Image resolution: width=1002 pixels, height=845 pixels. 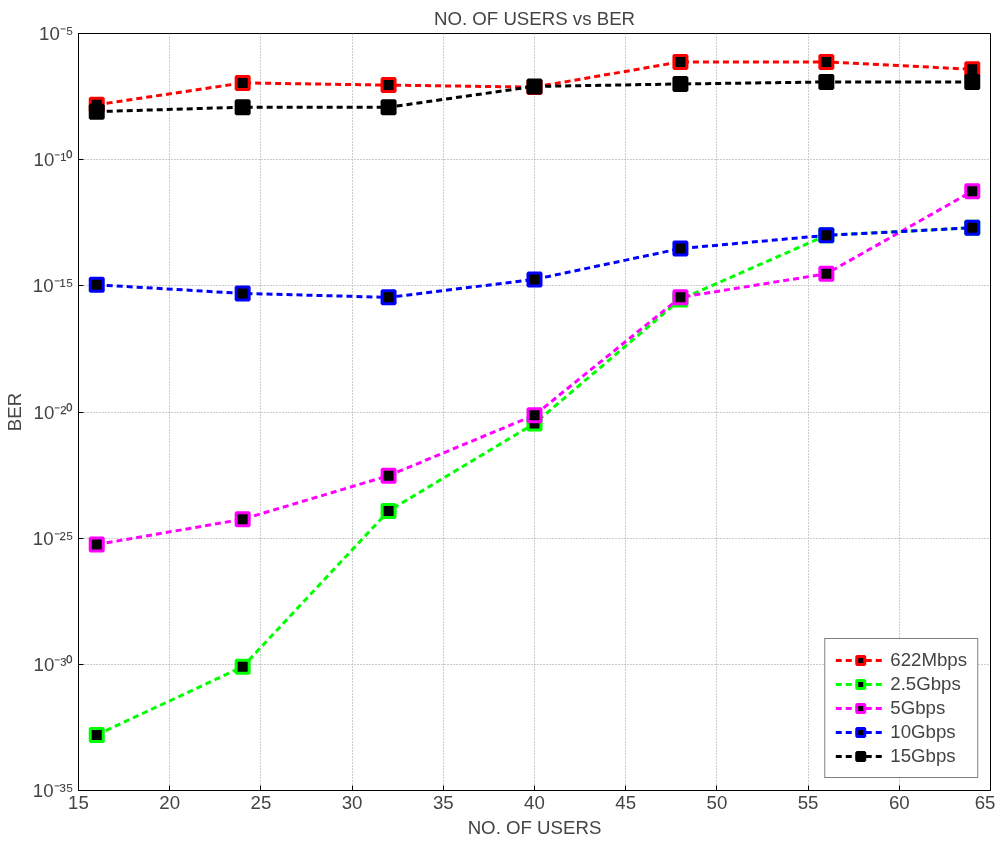 What do you see at coordinates (53, 286) in the screenshot?
I see `y-tick-label: 10⁻¹⁵` at bounding box center [53, 286].